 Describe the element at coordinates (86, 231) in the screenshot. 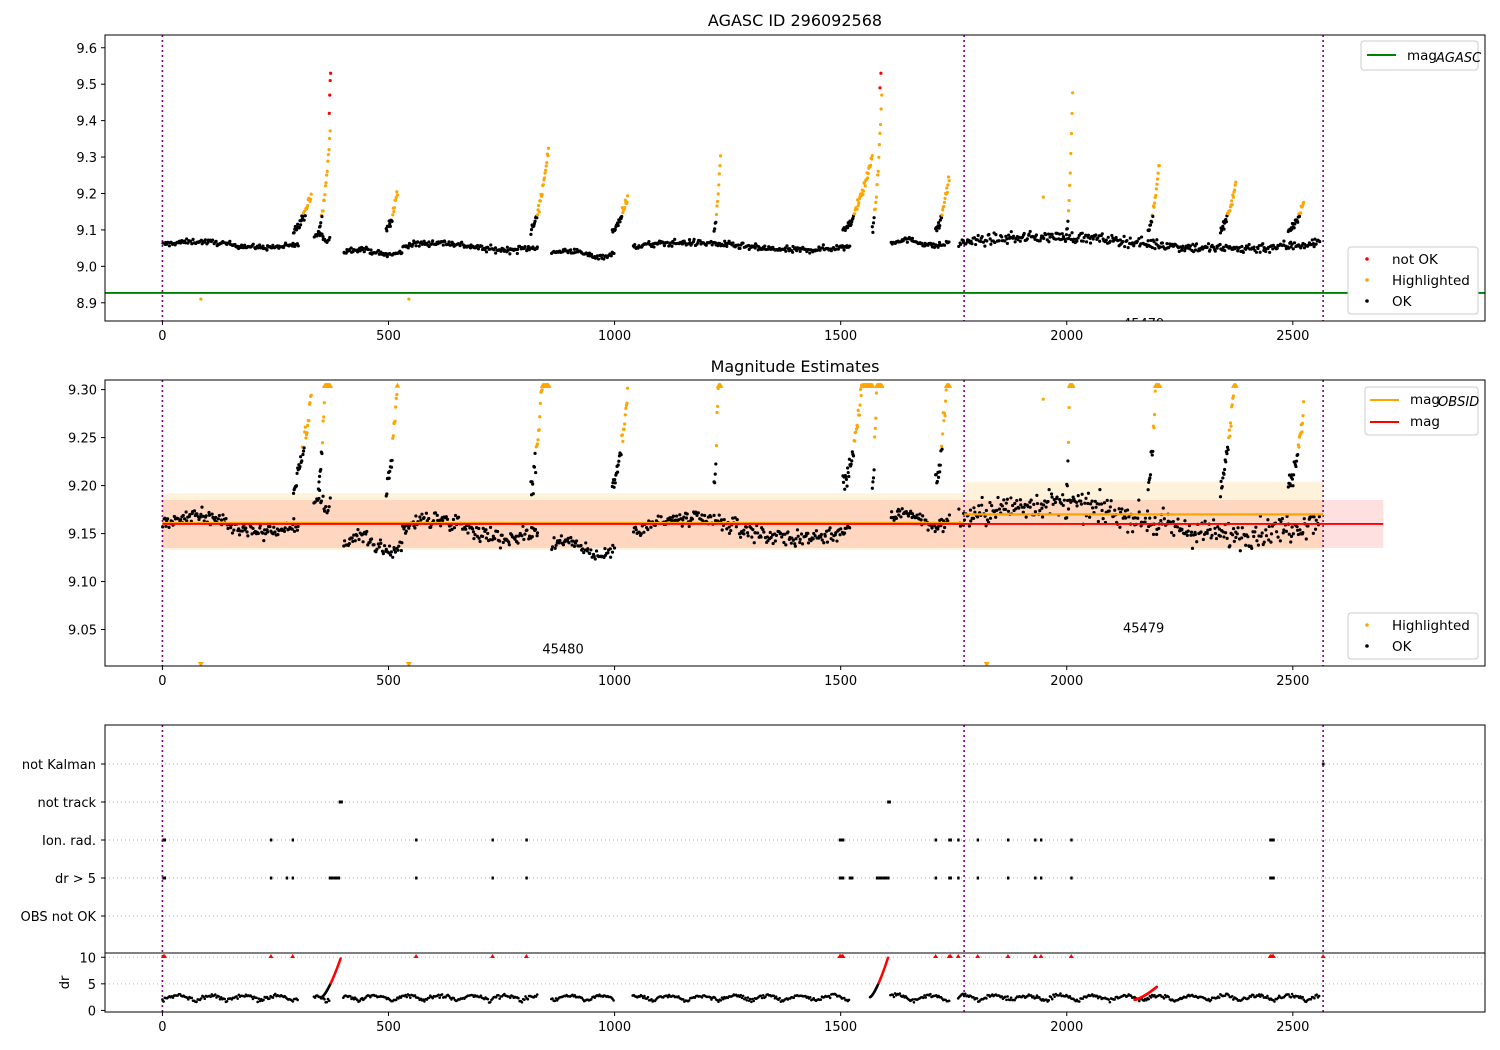

I see `p0-ytick-label: 9.1` at that location.